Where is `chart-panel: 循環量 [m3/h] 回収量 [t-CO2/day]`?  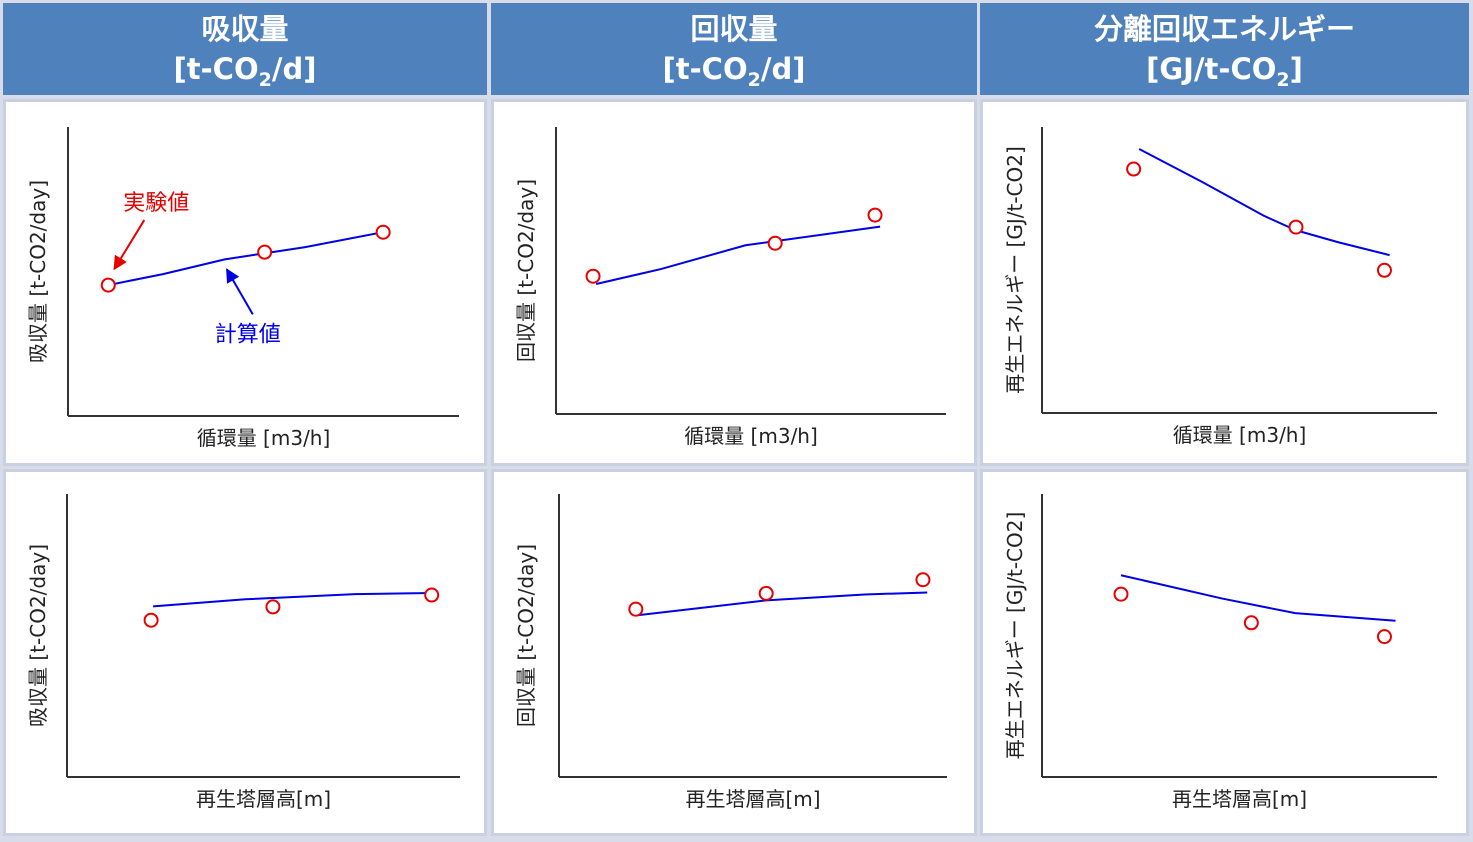
chart-panel: 循環量 [m3/h] 回収量 [t-CO2/day] is located at coordinates (734, 282).